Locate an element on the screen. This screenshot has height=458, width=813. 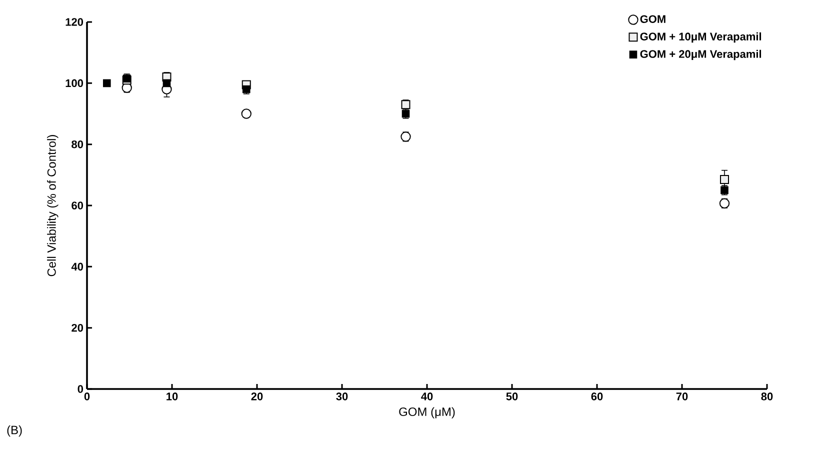
x-tick-label: 50 is located at coordinates (512, 396).